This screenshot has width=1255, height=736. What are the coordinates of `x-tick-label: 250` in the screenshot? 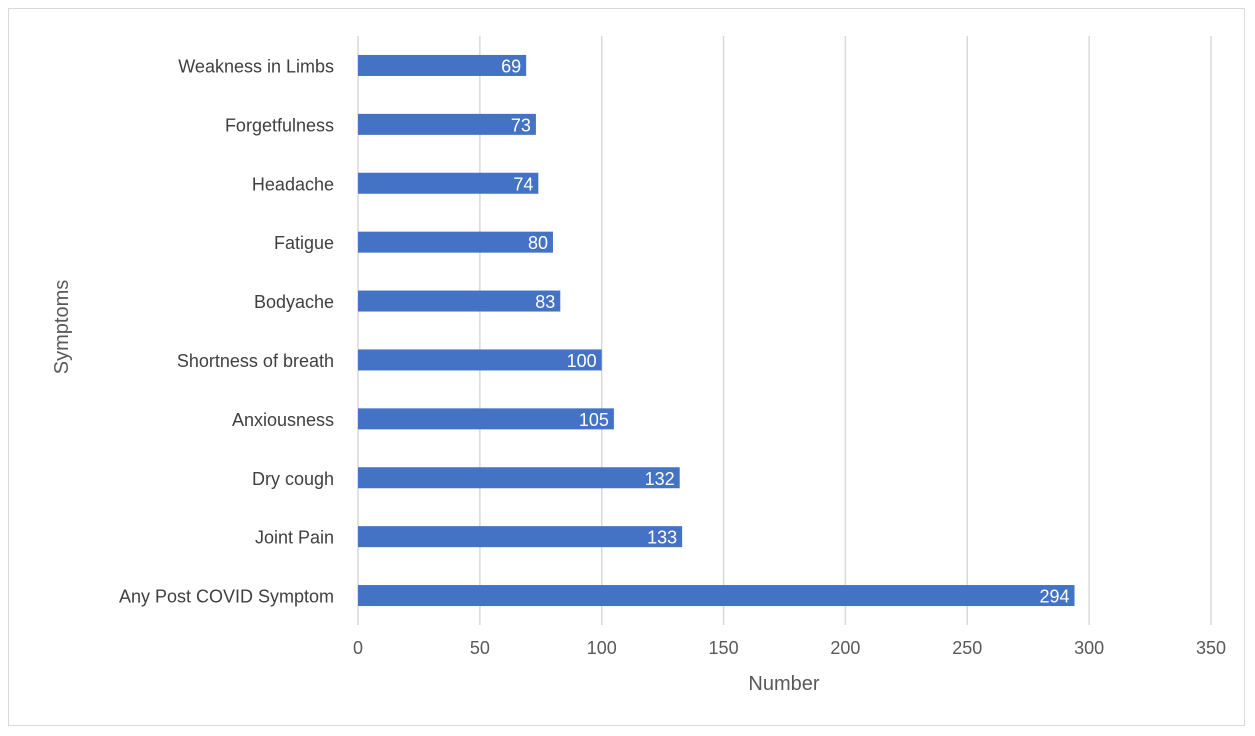 It's located at (967, 648).